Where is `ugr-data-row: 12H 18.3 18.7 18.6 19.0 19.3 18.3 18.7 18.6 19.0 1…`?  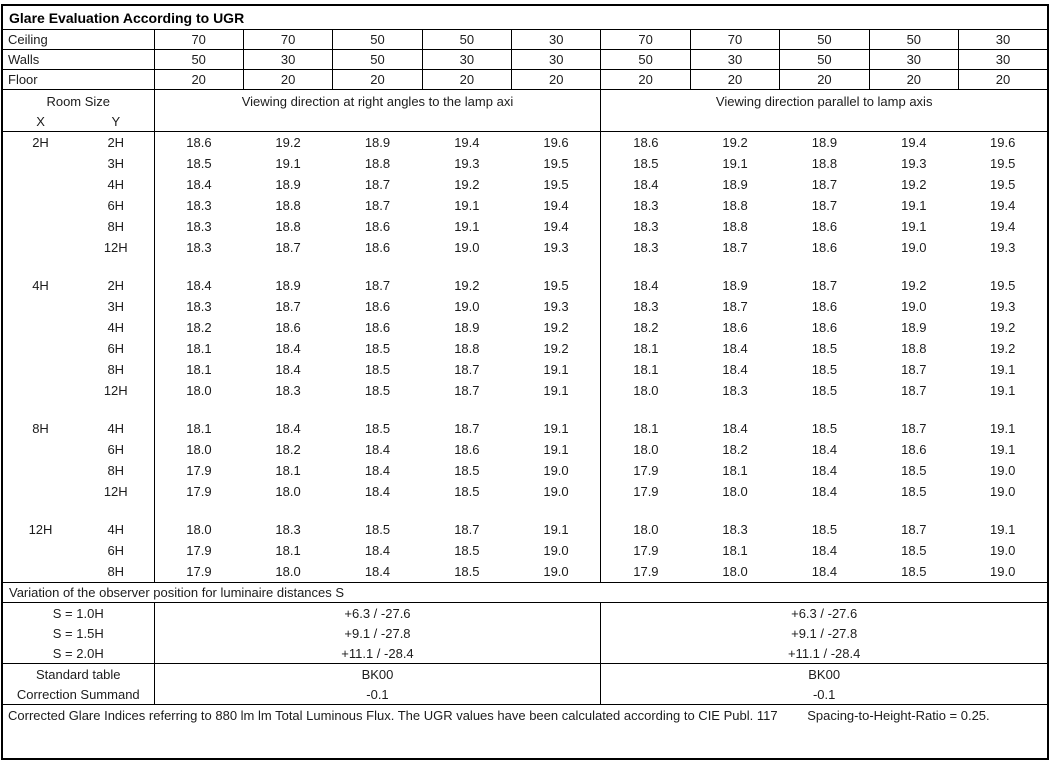 ugr-data-row: 12H 18.3 18.7 18.6 19.0 19.3 18.3 18.7 18.6 19.0 1… is located at coordinates (525, 247).